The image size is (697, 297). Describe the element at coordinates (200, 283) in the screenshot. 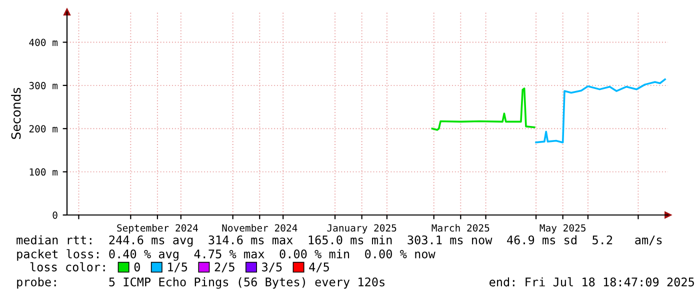

I see `text: probe: 5 ICMP Echo Pings (56 Bytes) every 120s` at that location.